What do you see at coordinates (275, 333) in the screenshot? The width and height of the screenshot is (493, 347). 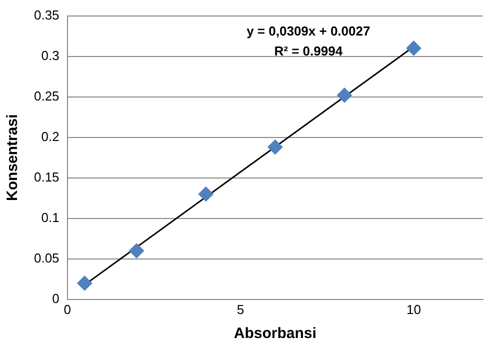 I see `x-axis-title: Absorbansi` at bounding box center [275, 333].